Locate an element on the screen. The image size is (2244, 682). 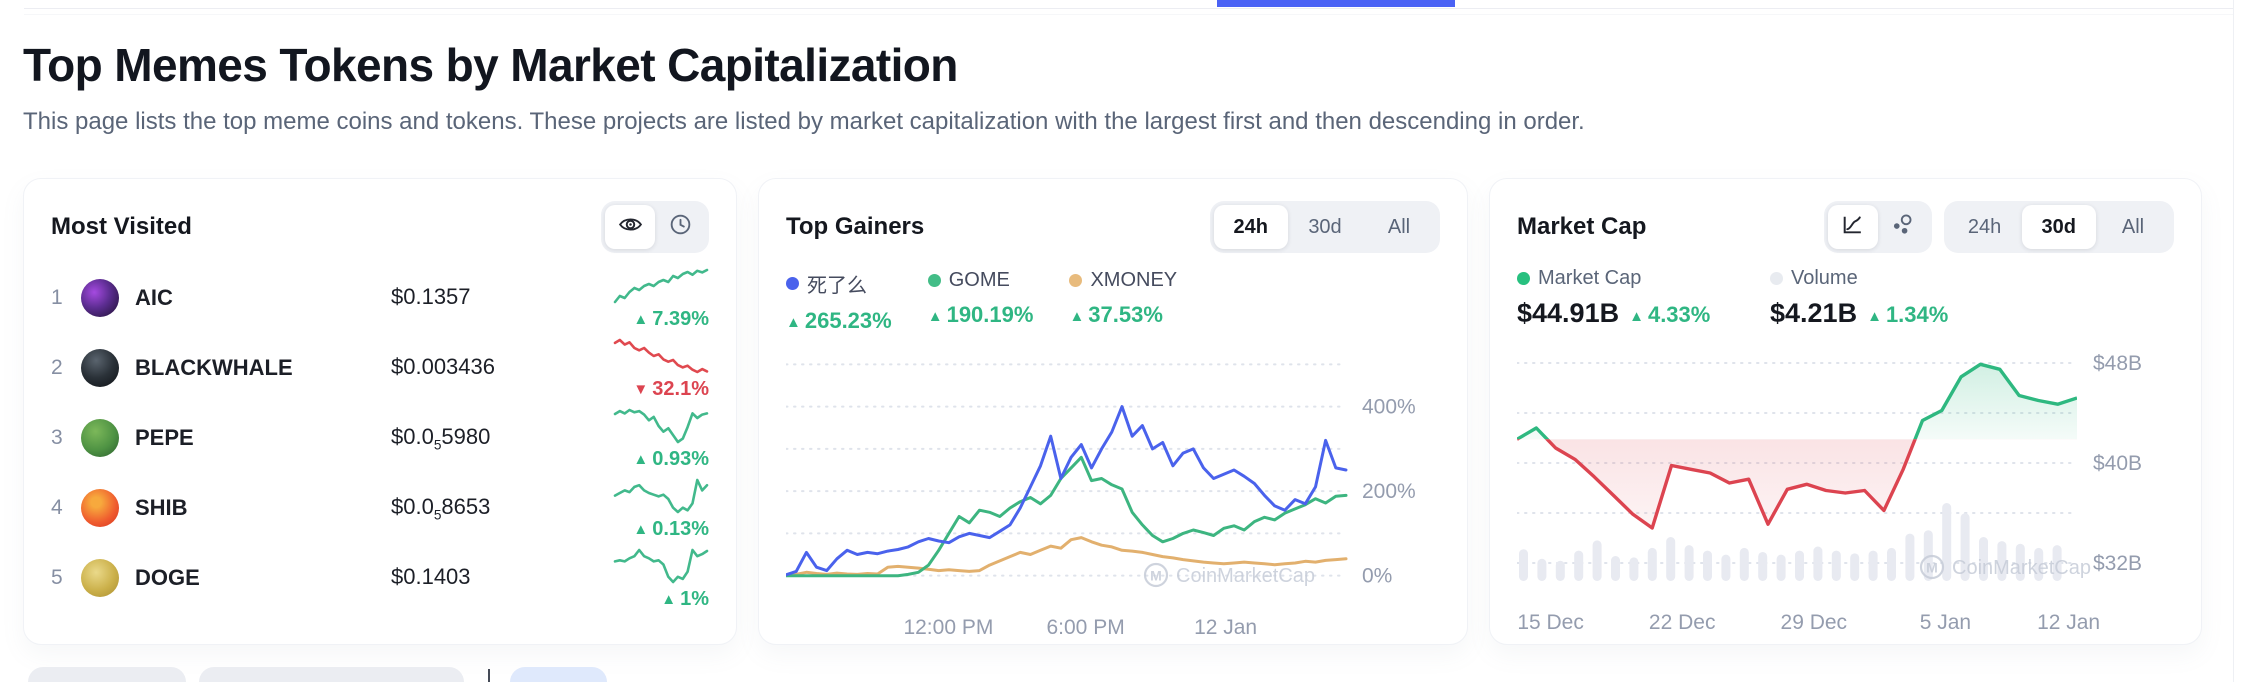
token-price: $0.058653 is located at coordinates (441, 508).